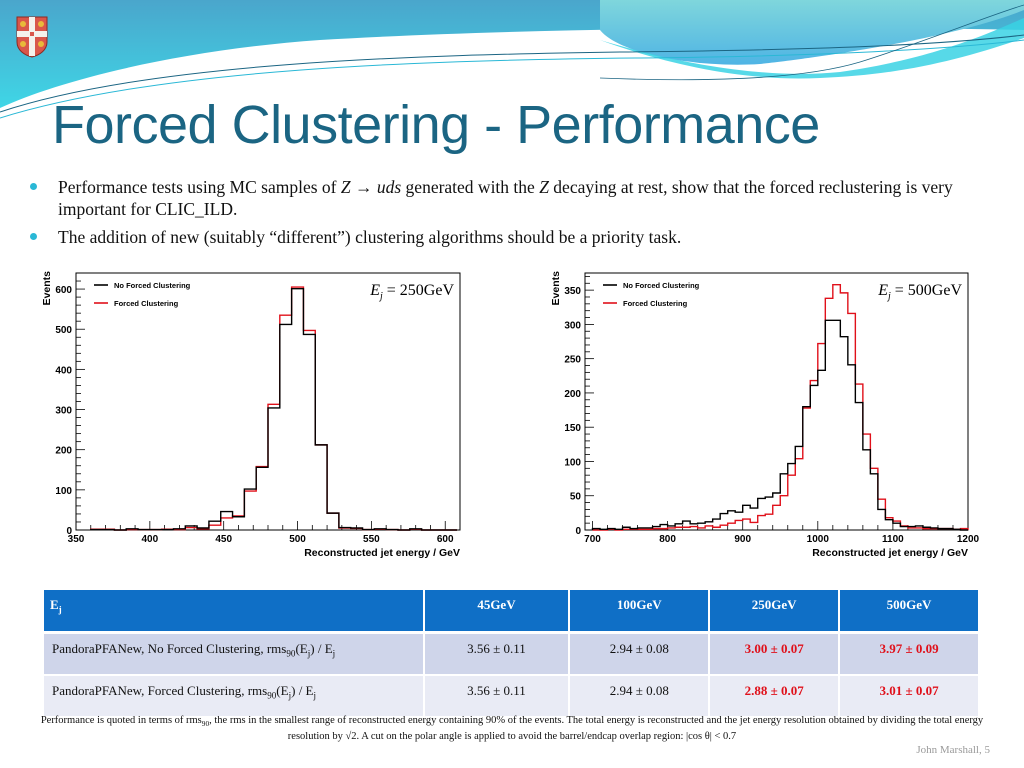  Describe the element at coordinates (572, 291) in the screenshot. I see `y-tick-label: 350` at that location.